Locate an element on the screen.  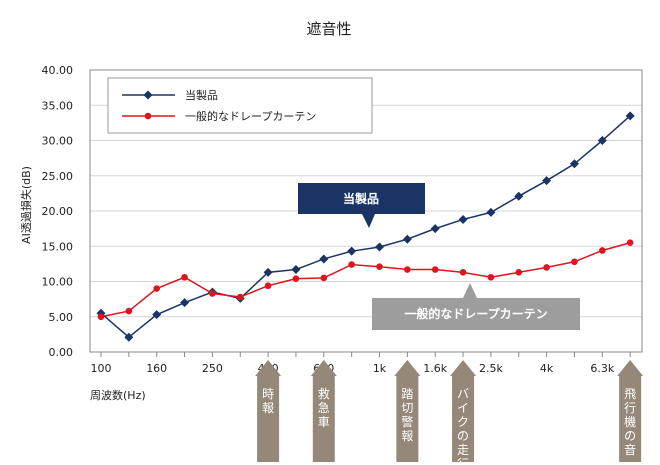
x-tick-label: 100 is located at coordinates (101, 368).